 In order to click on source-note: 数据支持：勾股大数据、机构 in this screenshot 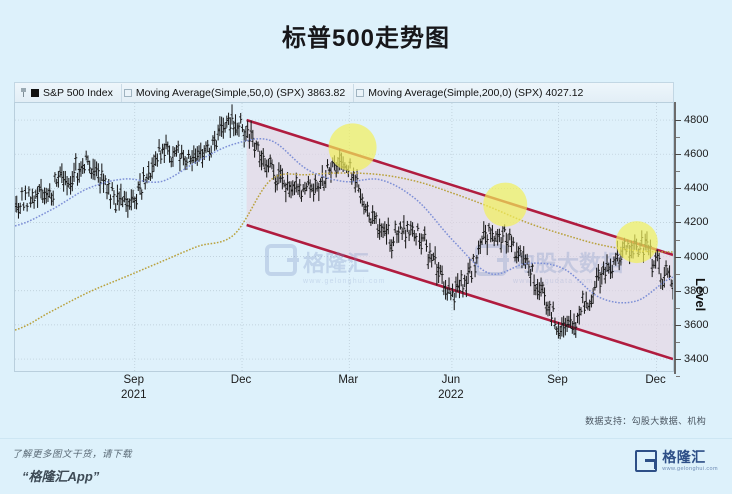, I will do `click(645, 421)`.